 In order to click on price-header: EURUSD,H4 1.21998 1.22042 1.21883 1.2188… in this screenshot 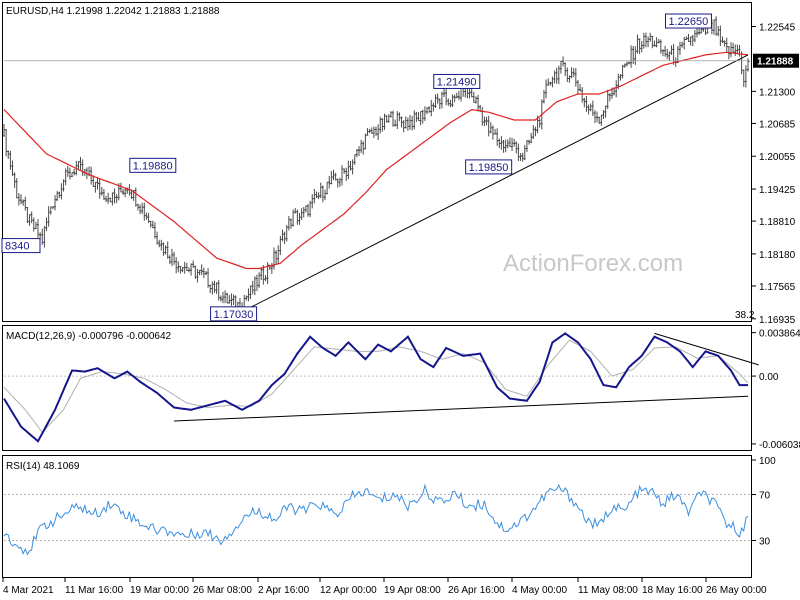, I will do `click(113, 11)`.